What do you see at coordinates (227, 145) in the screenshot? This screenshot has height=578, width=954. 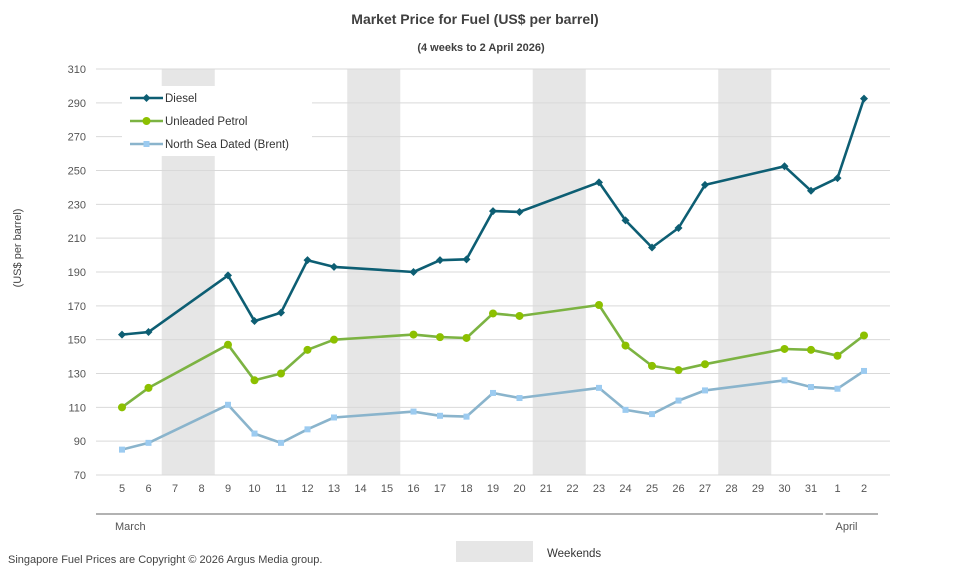 I see `legend-label-north-sea-dated-brent: North Sea Dated (Brent)` at bounding box center [227, 145].